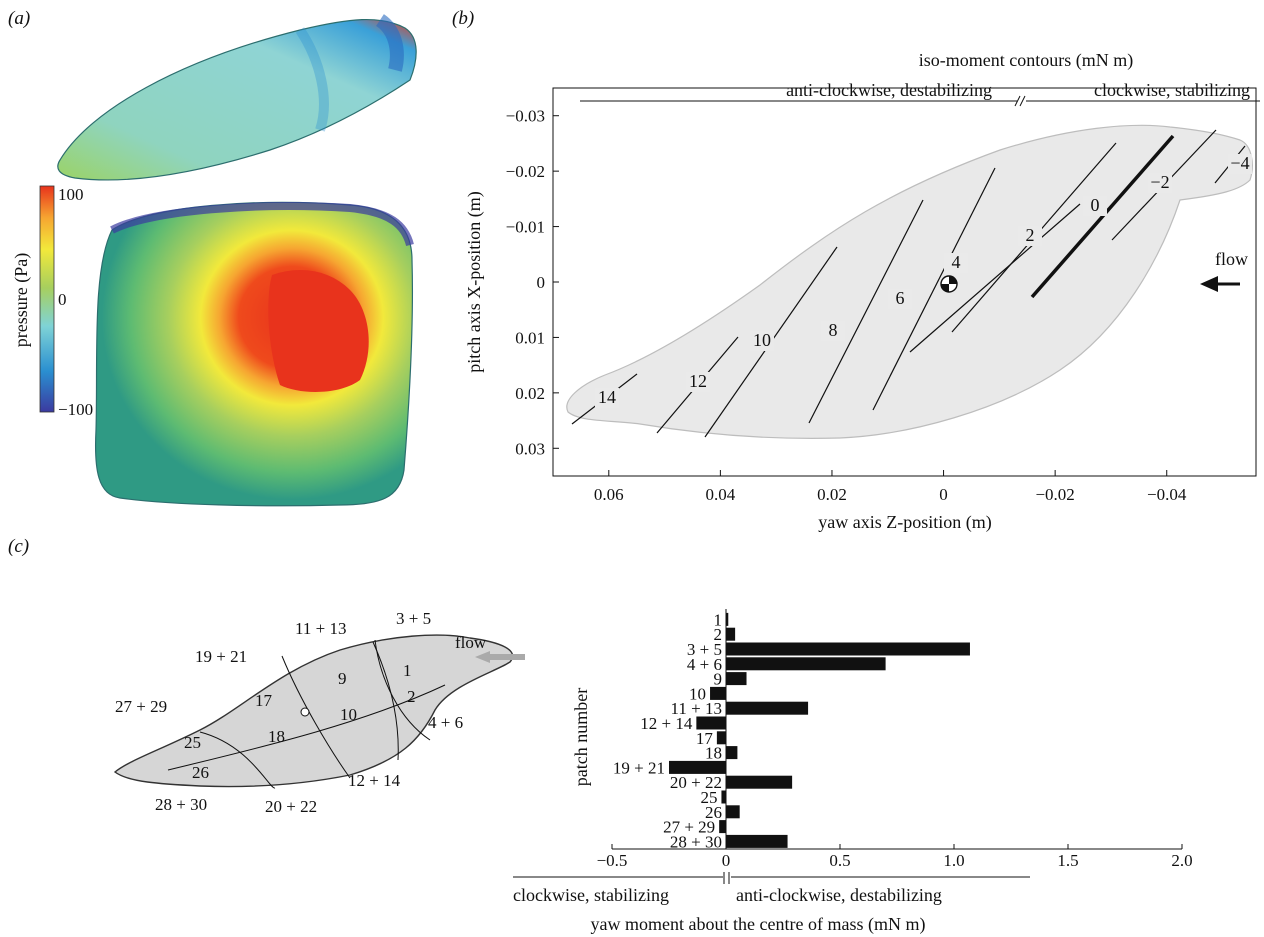 This screenshot has height=937, width=1264. Describe the element at coordinates (21, 300) in the screenshot. I see `colorbar-title: pressure (Pa)` at that location.